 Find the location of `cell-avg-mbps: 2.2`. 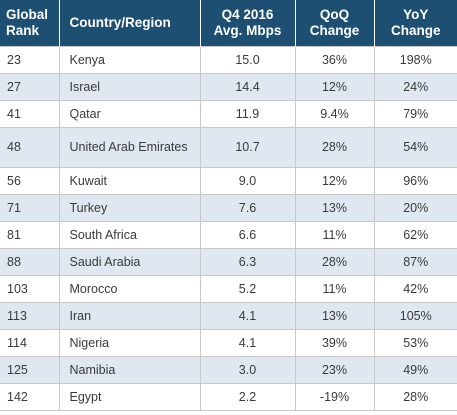

cell-avg-mbps: 2.2 is located at coordinates (247, 397).